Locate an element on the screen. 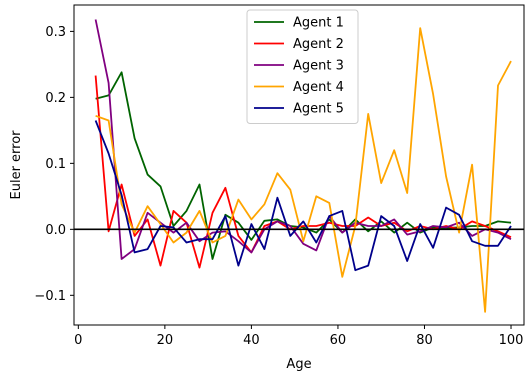 The height and width of the screenshot is (377, 527). legend-label: Agent 4 is located at coordinates (318, 87).